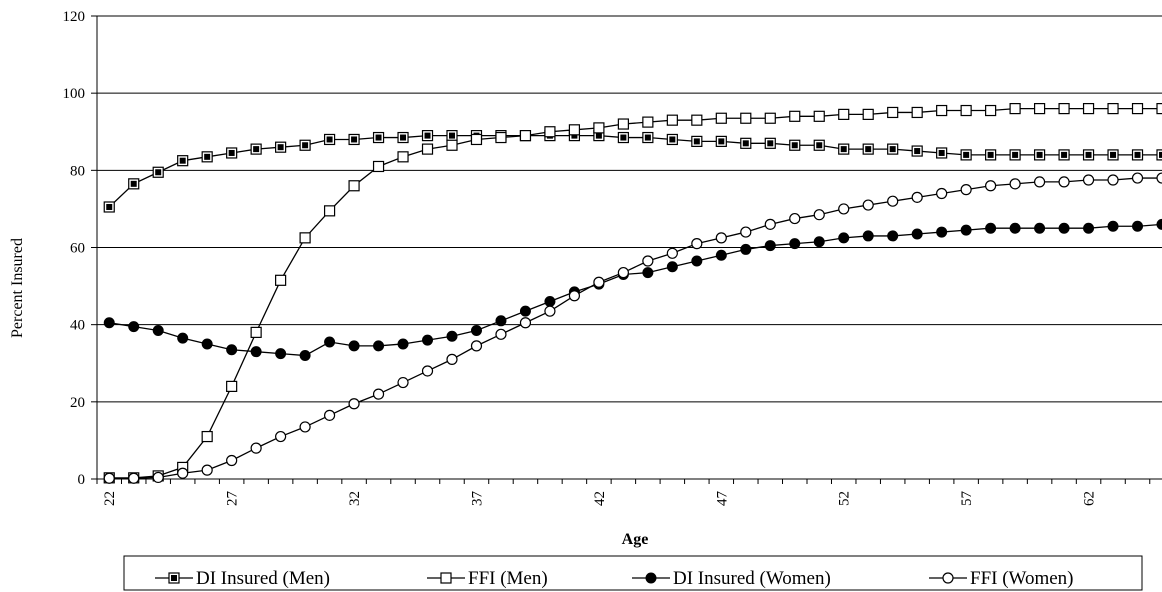 The width and height of the screenshot is (1162, 592). Describe the element at coordinates (110, 498) in the screenshot. I see `x-tick-label: 22` at that location.